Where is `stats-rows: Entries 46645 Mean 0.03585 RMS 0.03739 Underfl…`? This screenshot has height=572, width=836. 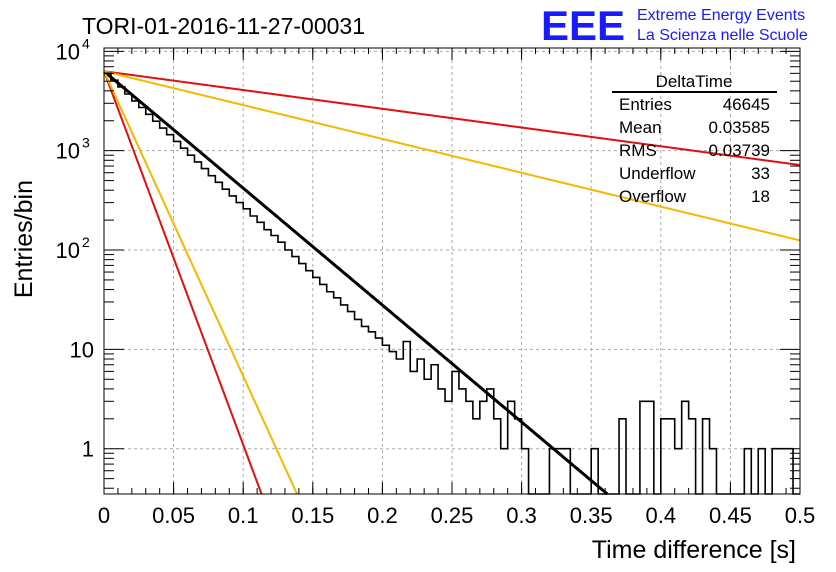
stats-rows: Entries 46645 Mean 0.03585 RMS 0.03739 Underfl… is located at coordinates (694, 150).